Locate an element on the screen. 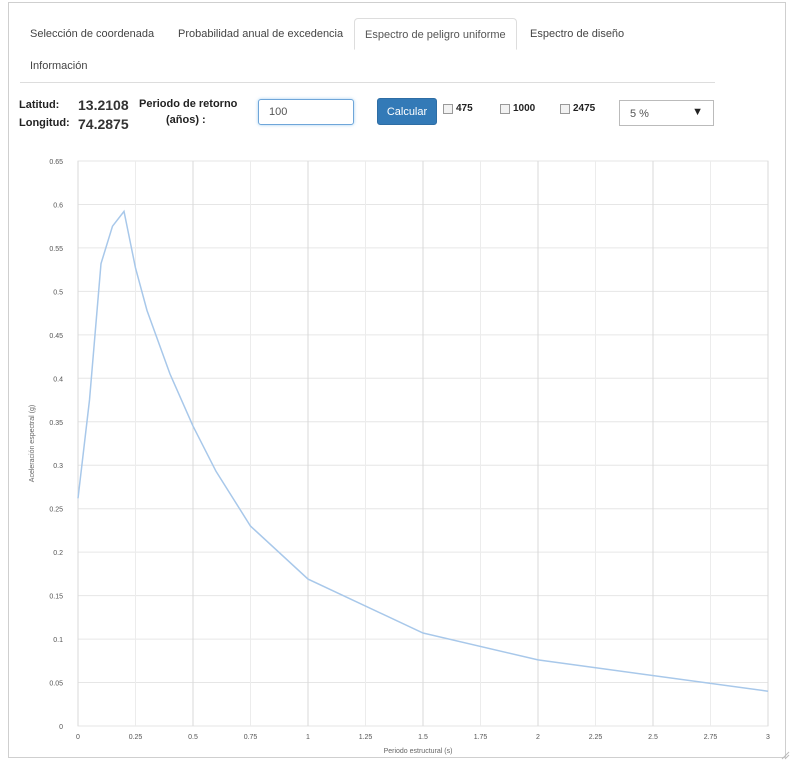  y-tick-label: 0.05 is located at coordinates (56, 684).